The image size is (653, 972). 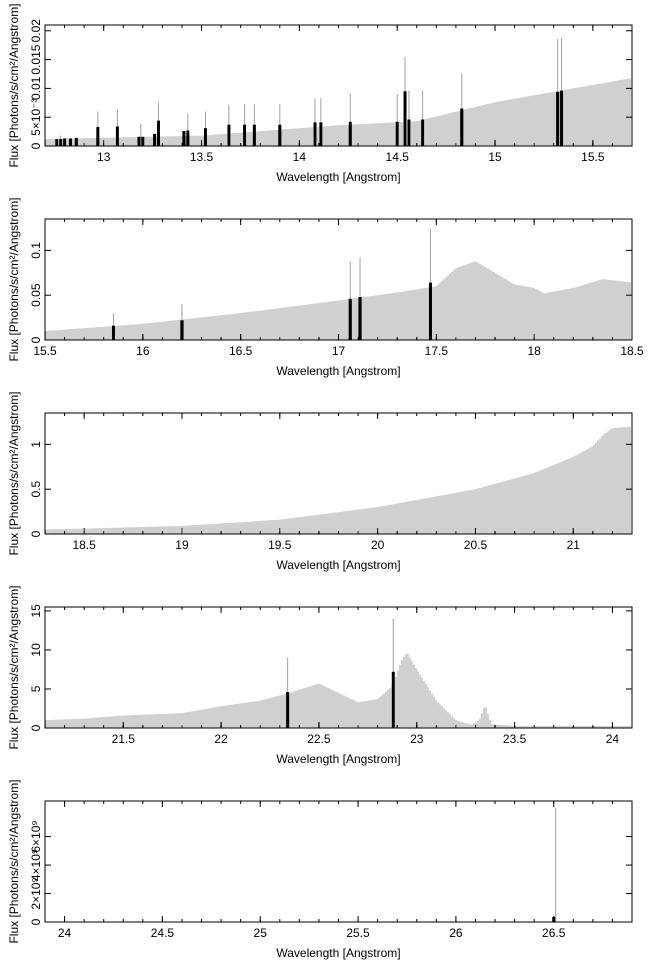 I want to click on y-tick-label: 0.02, so click(x=36, y=31).